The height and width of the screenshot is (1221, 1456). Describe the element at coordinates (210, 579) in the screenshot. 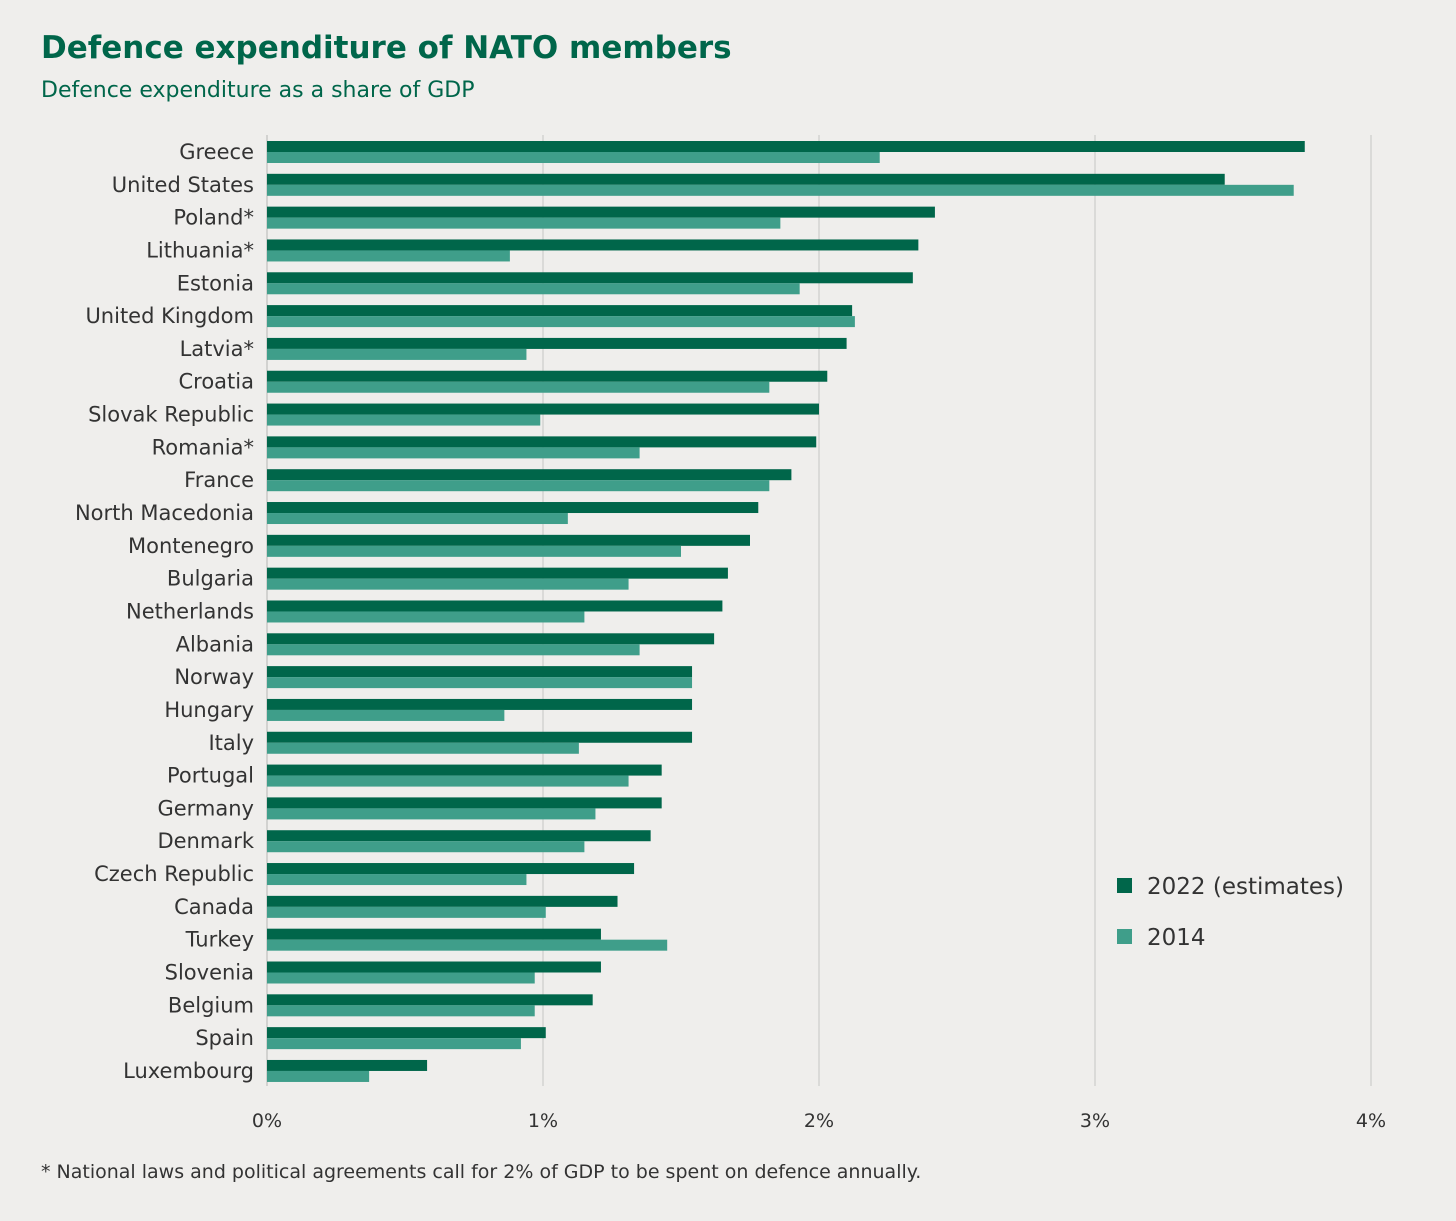

I see `category-label: Bulgaria` at that location.